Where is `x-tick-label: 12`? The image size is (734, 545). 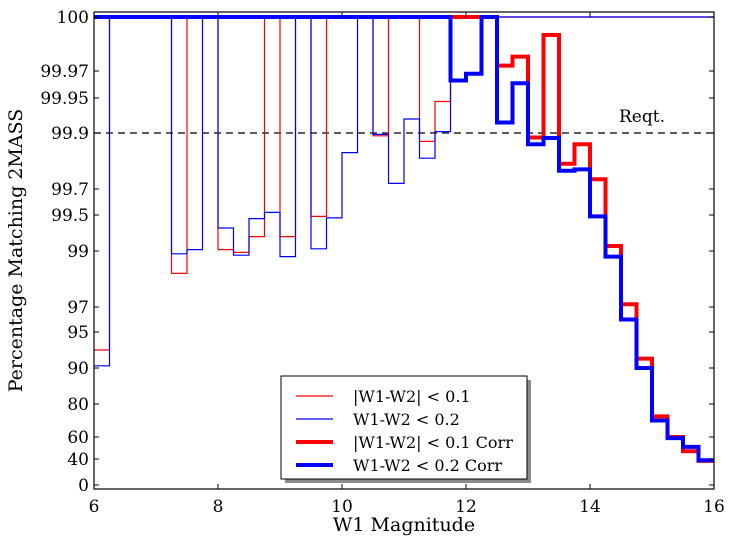
x-tick-label: 12 is located at coordinates (466, 507).